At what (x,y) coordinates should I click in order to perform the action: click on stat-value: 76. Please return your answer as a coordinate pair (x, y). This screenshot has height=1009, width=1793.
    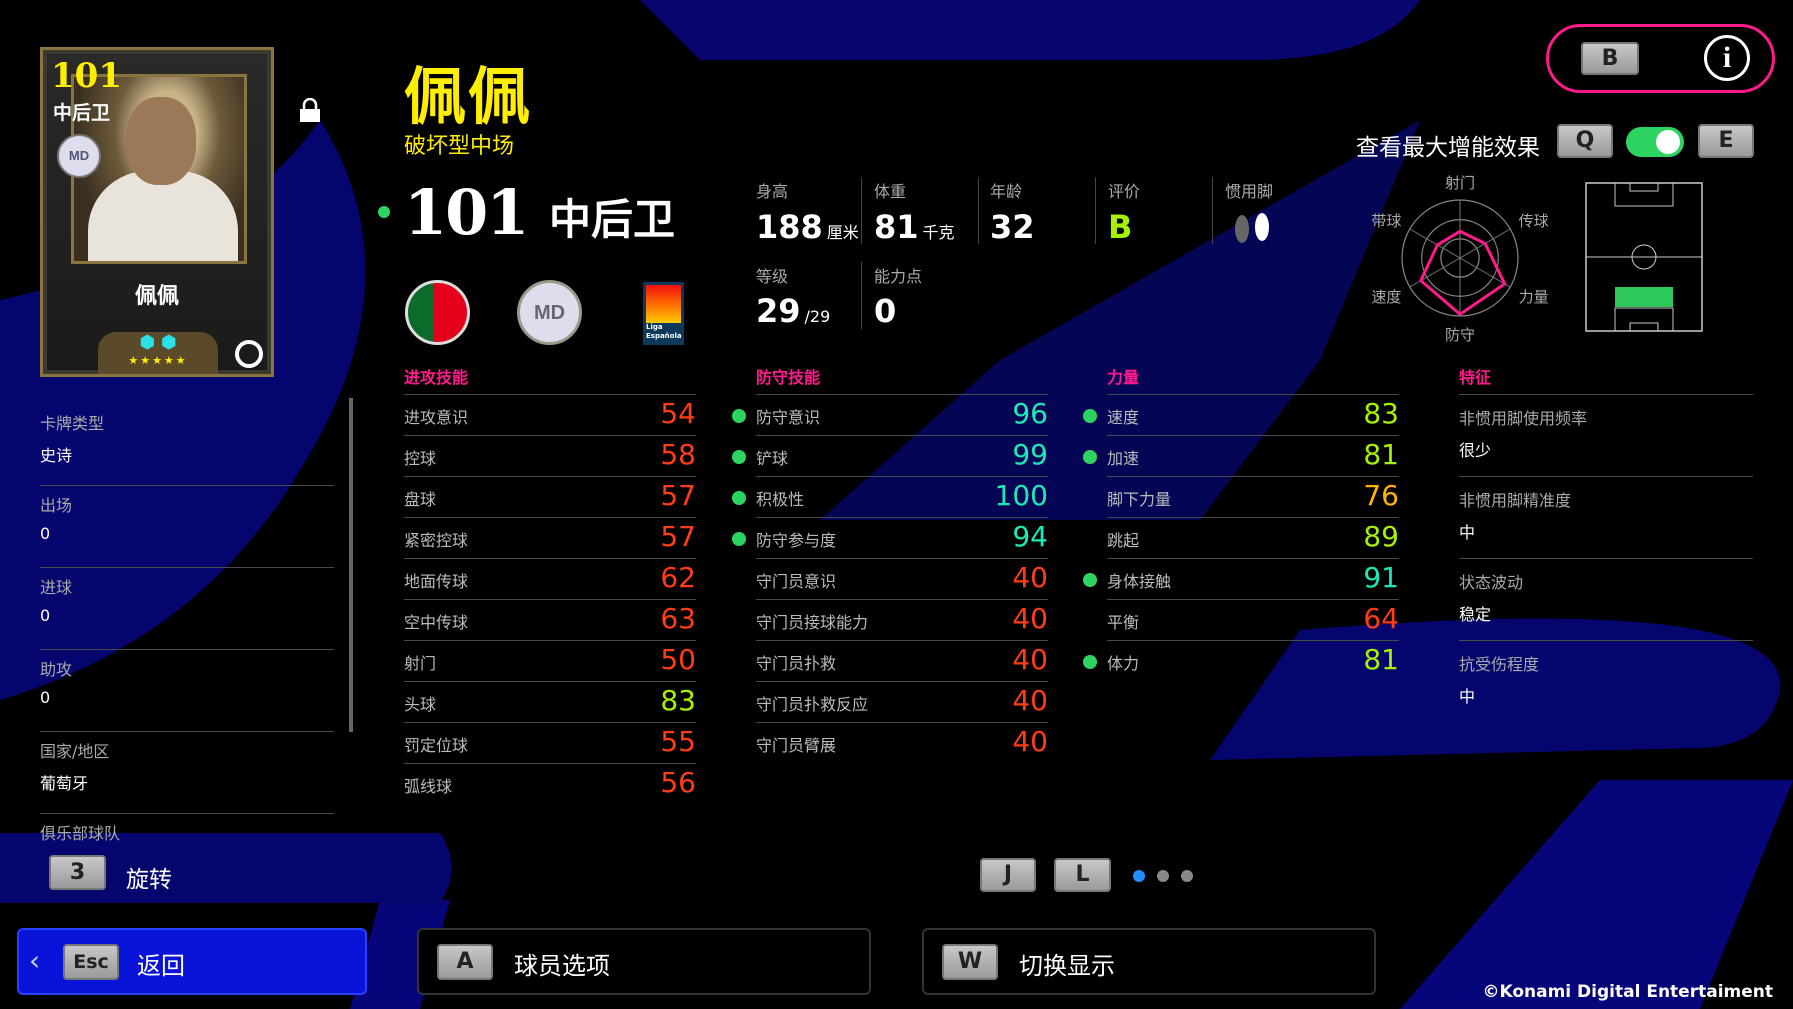
    Looking at the image, I should click on (1381, 495).